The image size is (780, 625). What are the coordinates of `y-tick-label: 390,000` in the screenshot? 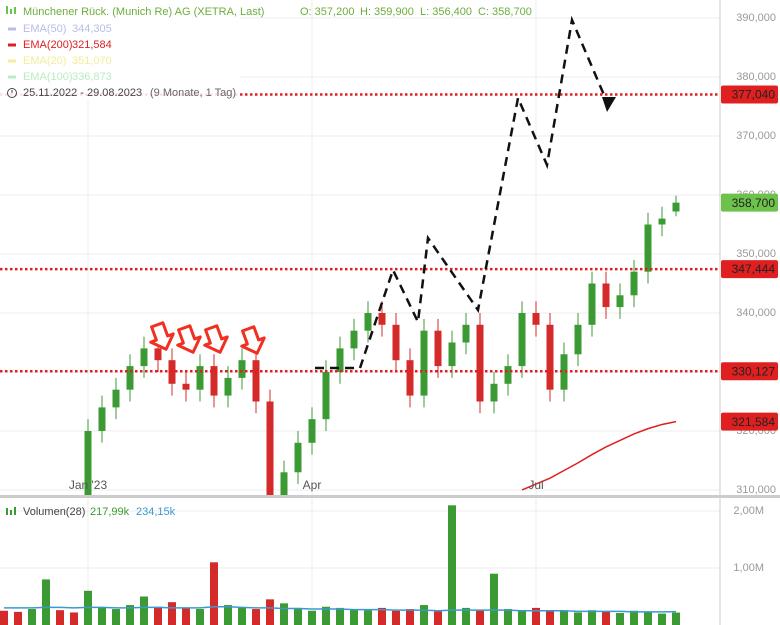 It's located at (756, 18).